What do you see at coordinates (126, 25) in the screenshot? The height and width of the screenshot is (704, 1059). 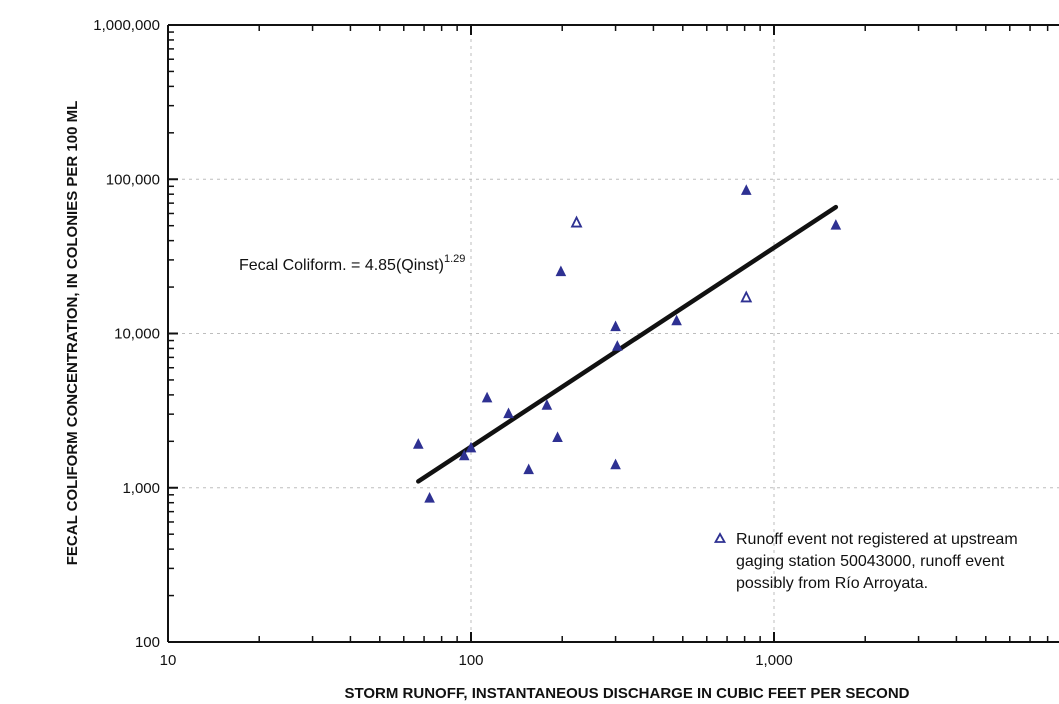 I see `y-tick-label: 1,000,000` at bounding box center [126, 25].